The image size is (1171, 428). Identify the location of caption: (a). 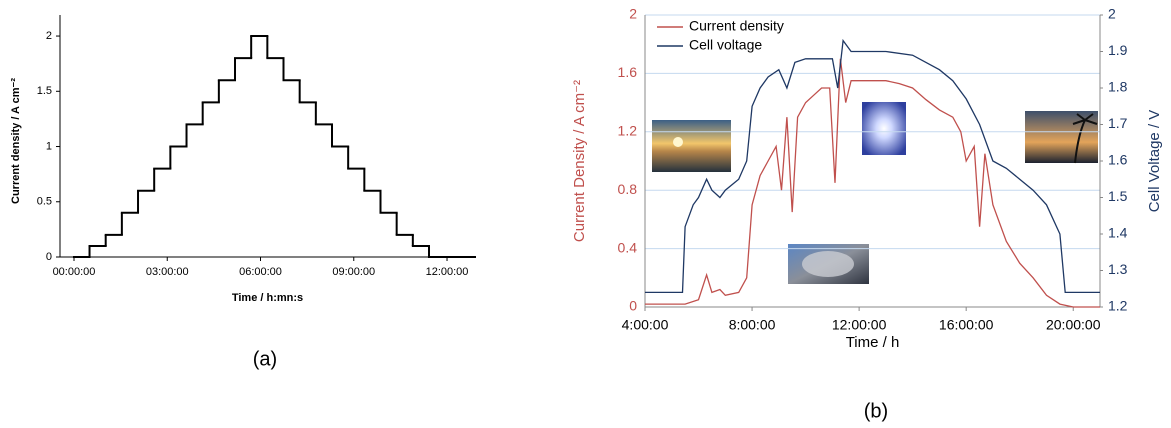
(265, 359).